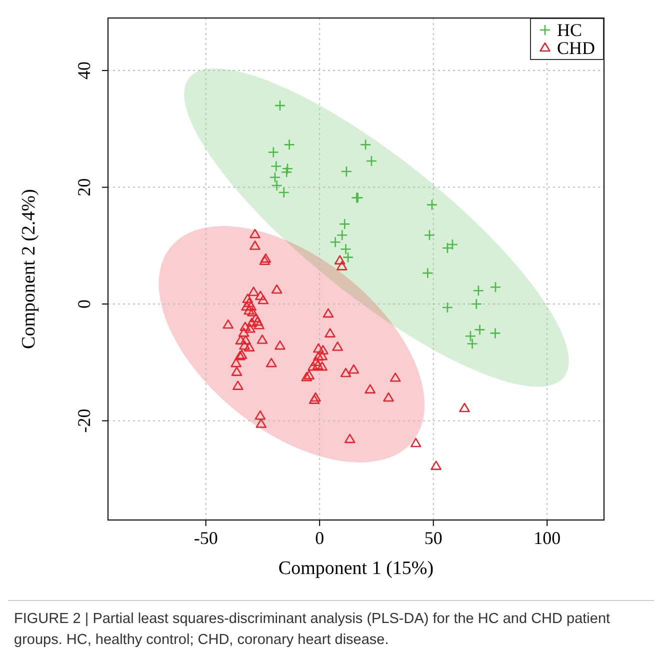 The width and height of the screenshot is (662, 662). I want to click on legend-label: HC, so click(569, 30).